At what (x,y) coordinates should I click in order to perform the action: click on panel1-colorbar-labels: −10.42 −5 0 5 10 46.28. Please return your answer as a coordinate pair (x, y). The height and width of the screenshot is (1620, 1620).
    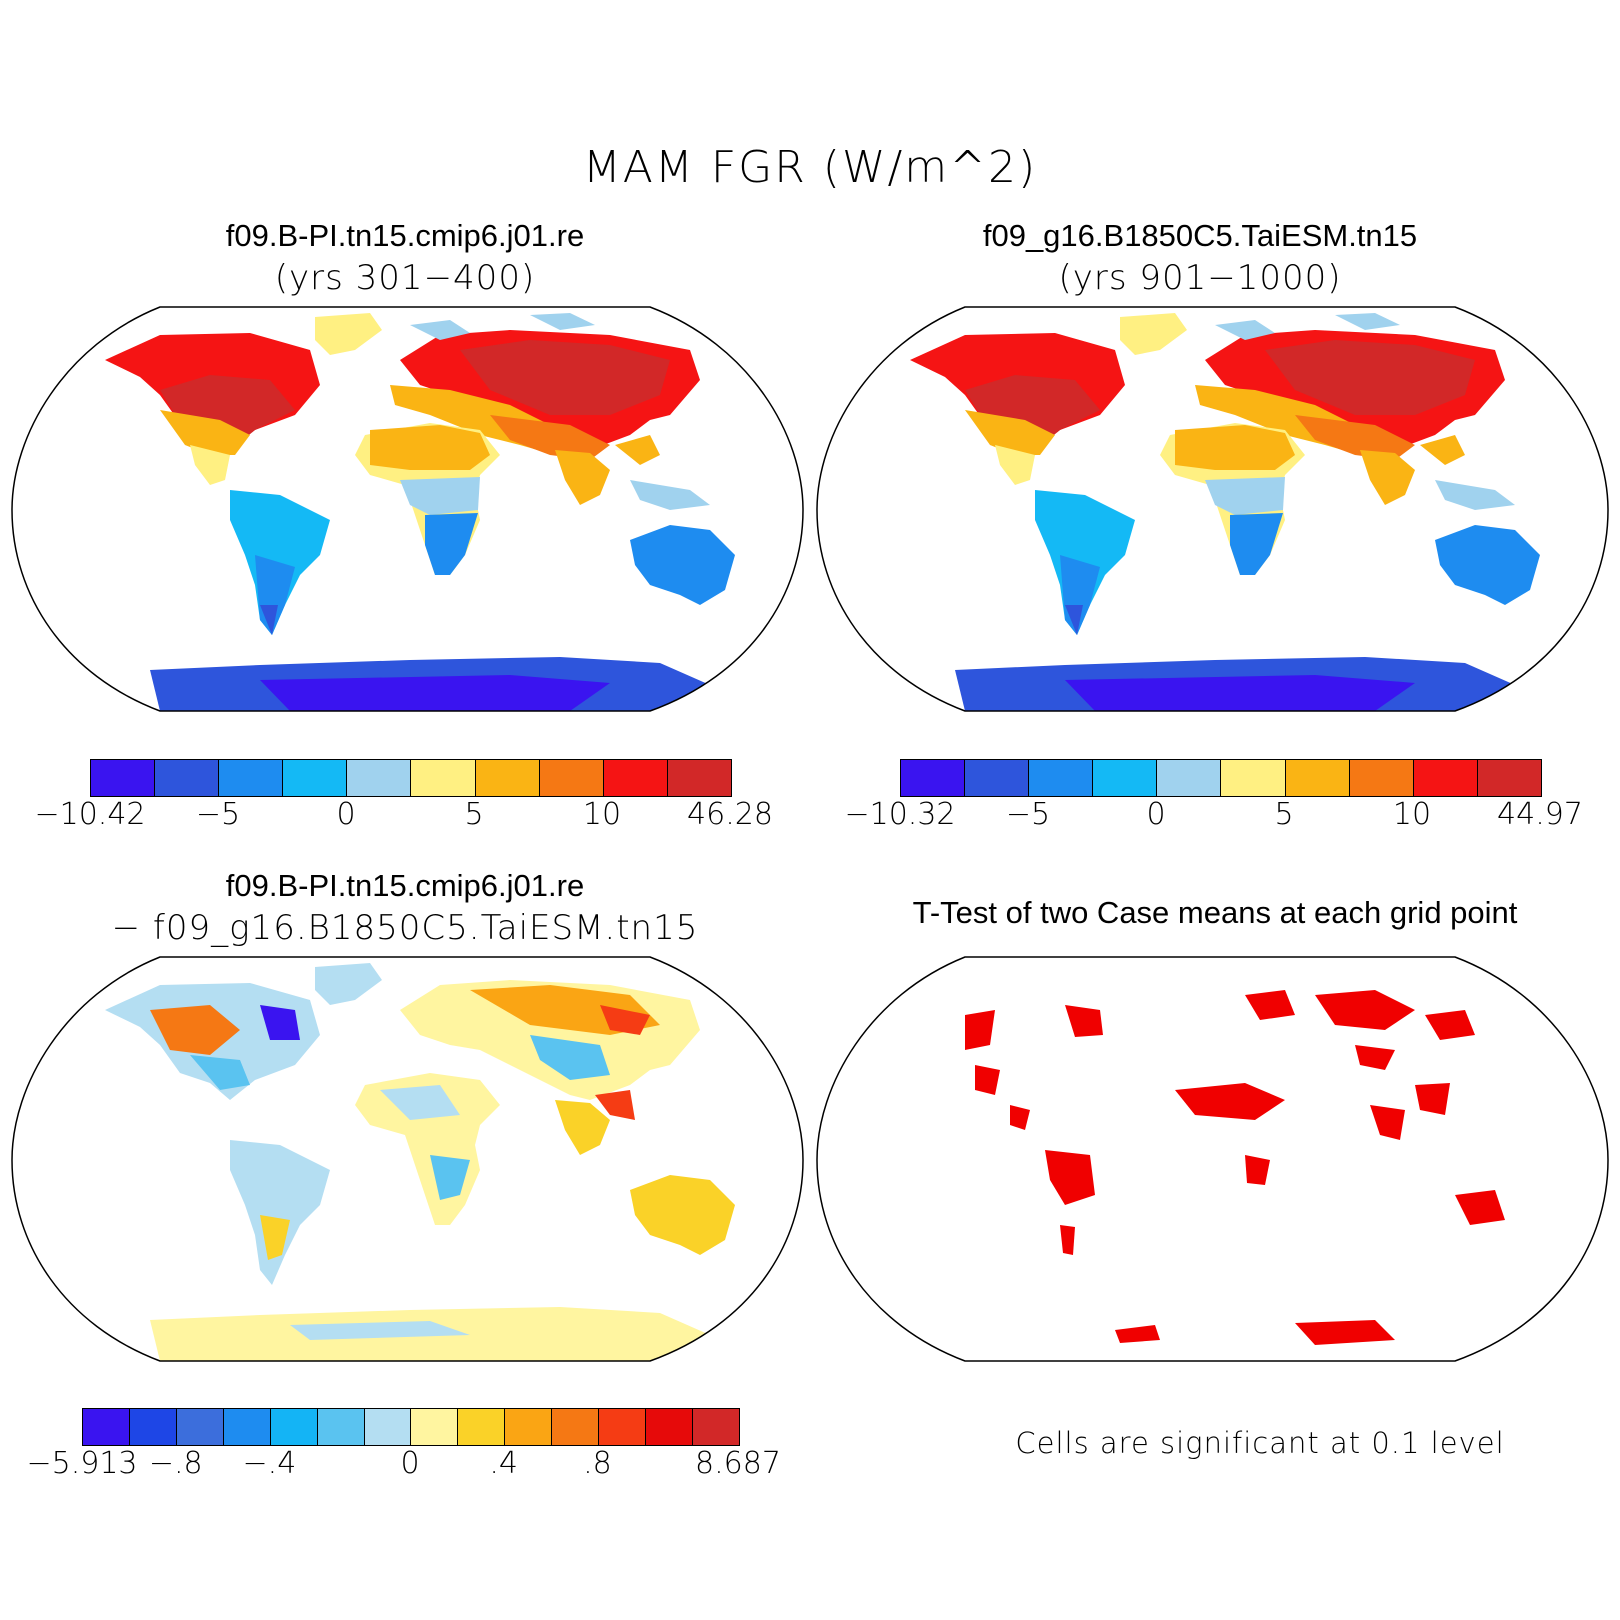
    Looking at the image, I should click on (403, 817).